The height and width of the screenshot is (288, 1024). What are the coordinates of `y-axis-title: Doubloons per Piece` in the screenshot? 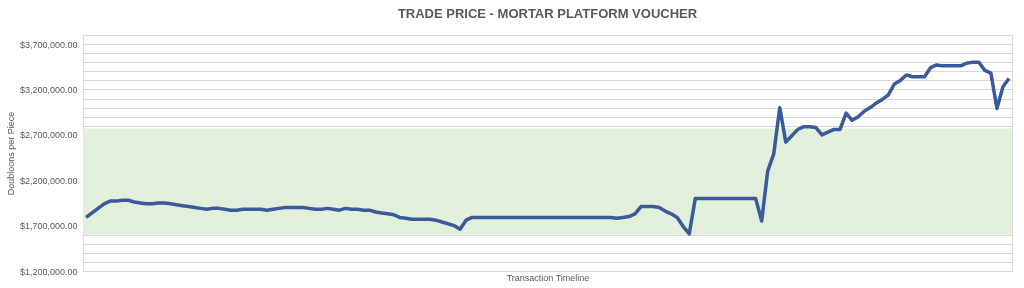 It's located at (10, 153).